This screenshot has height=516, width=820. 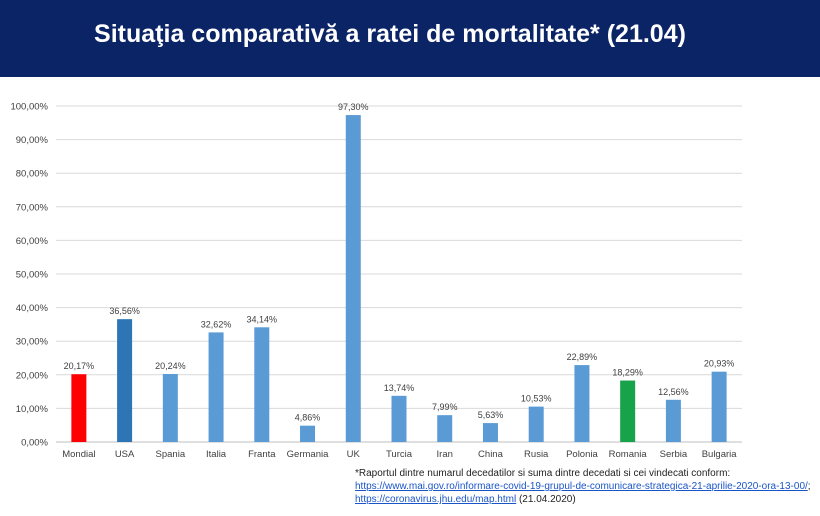 What do you see at coordinates (124, 311) in the screenshot?
I see `data-label: 36,56%` at bounding box center [124, 311].